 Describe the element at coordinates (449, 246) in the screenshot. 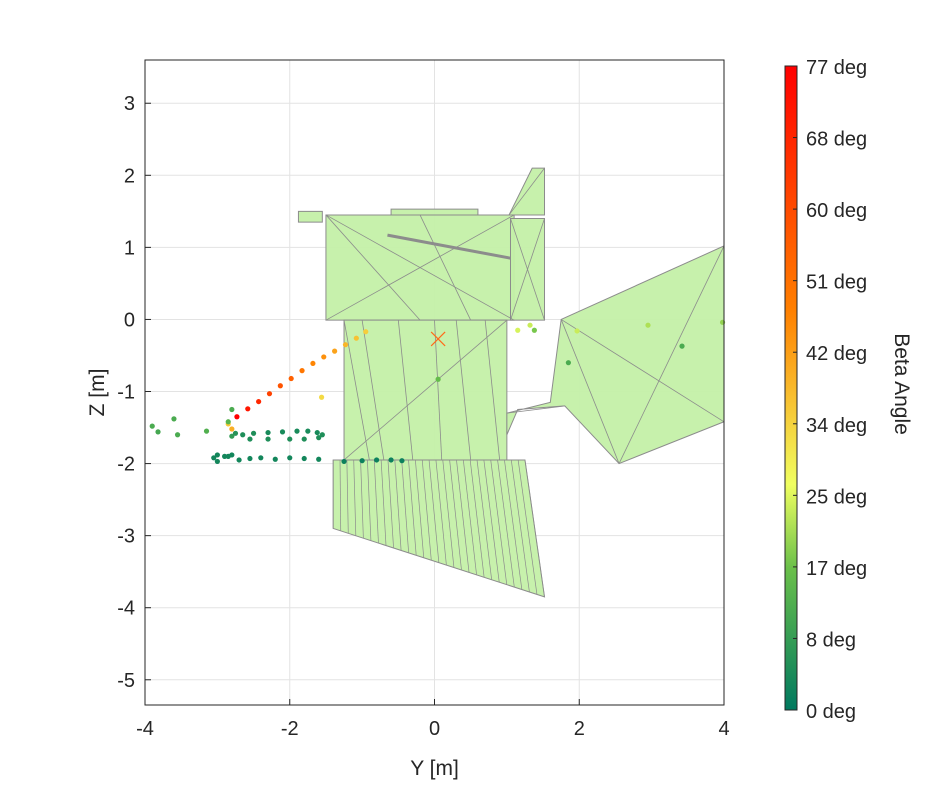

I see `antenna-boom` at that location.